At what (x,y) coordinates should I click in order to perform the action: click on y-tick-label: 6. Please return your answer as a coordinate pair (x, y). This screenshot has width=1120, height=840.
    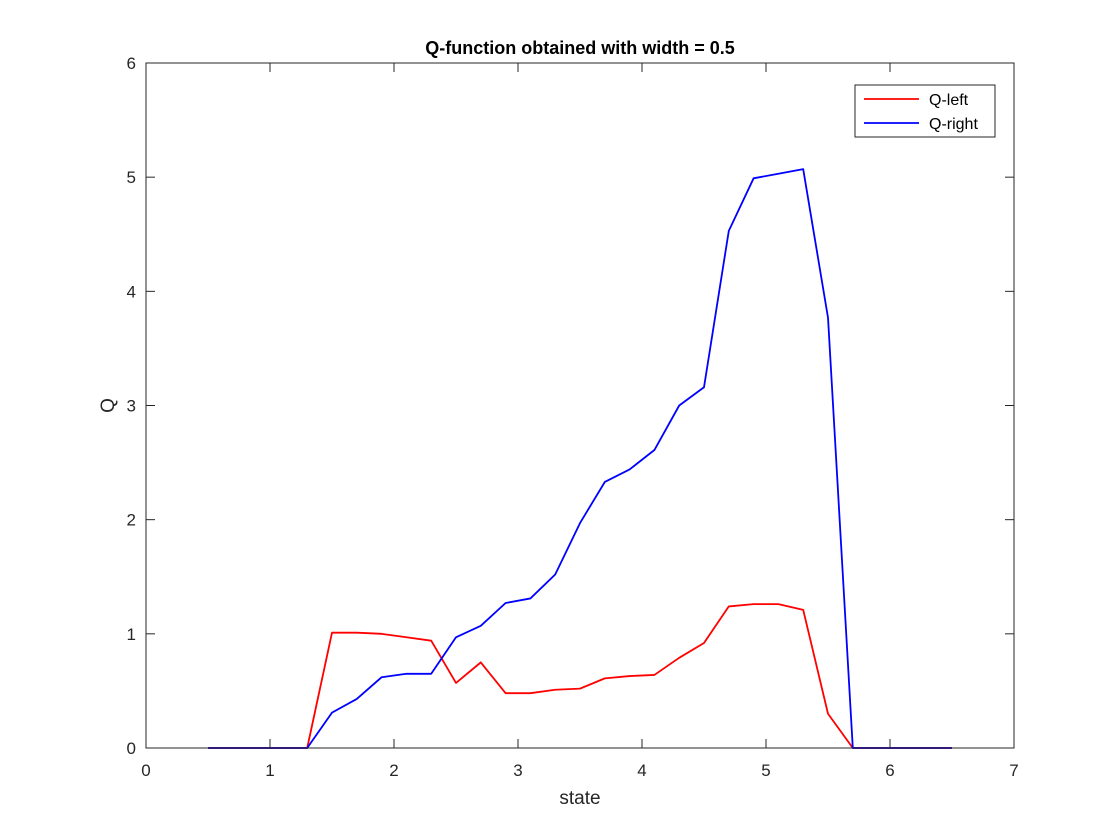
    Looking at the image, I should click on (131, 63).